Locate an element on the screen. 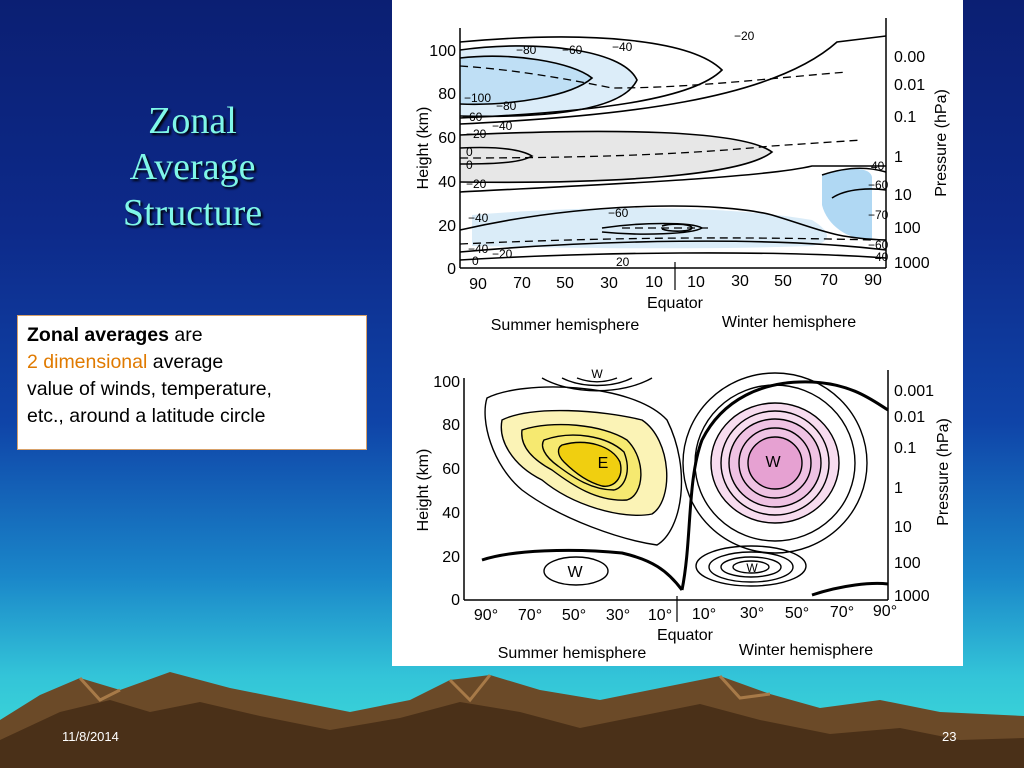  bottom-y-tick: 0 is located at coordinates (455, 600).